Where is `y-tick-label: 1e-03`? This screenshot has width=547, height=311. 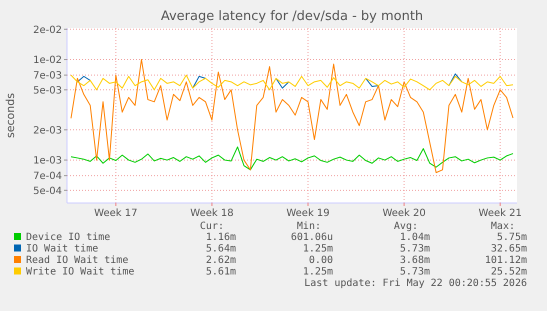 y-tick-label: 1e-03 is located at coordinates (47, 161).